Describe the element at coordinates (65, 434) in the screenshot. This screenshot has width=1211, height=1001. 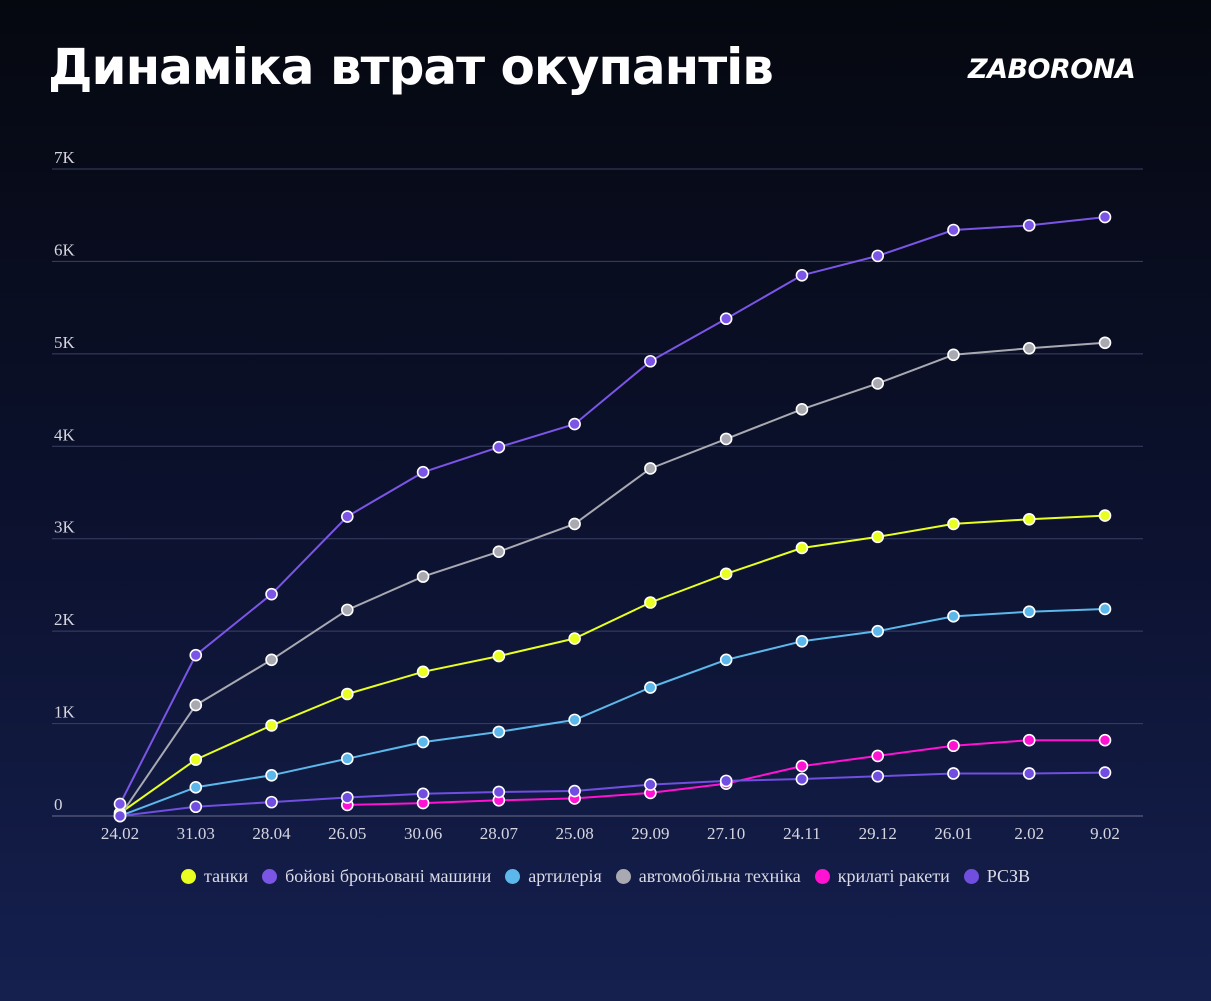
I see `y-tick-label: 4K` at that location.